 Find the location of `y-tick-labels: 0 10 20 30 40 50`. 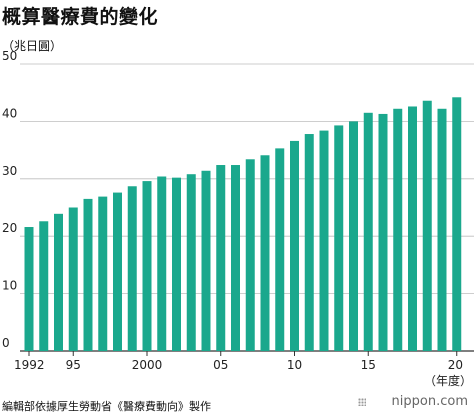

y-tick-labels: 0 10 20 30 40 50 is located at coordinates (9, 199).